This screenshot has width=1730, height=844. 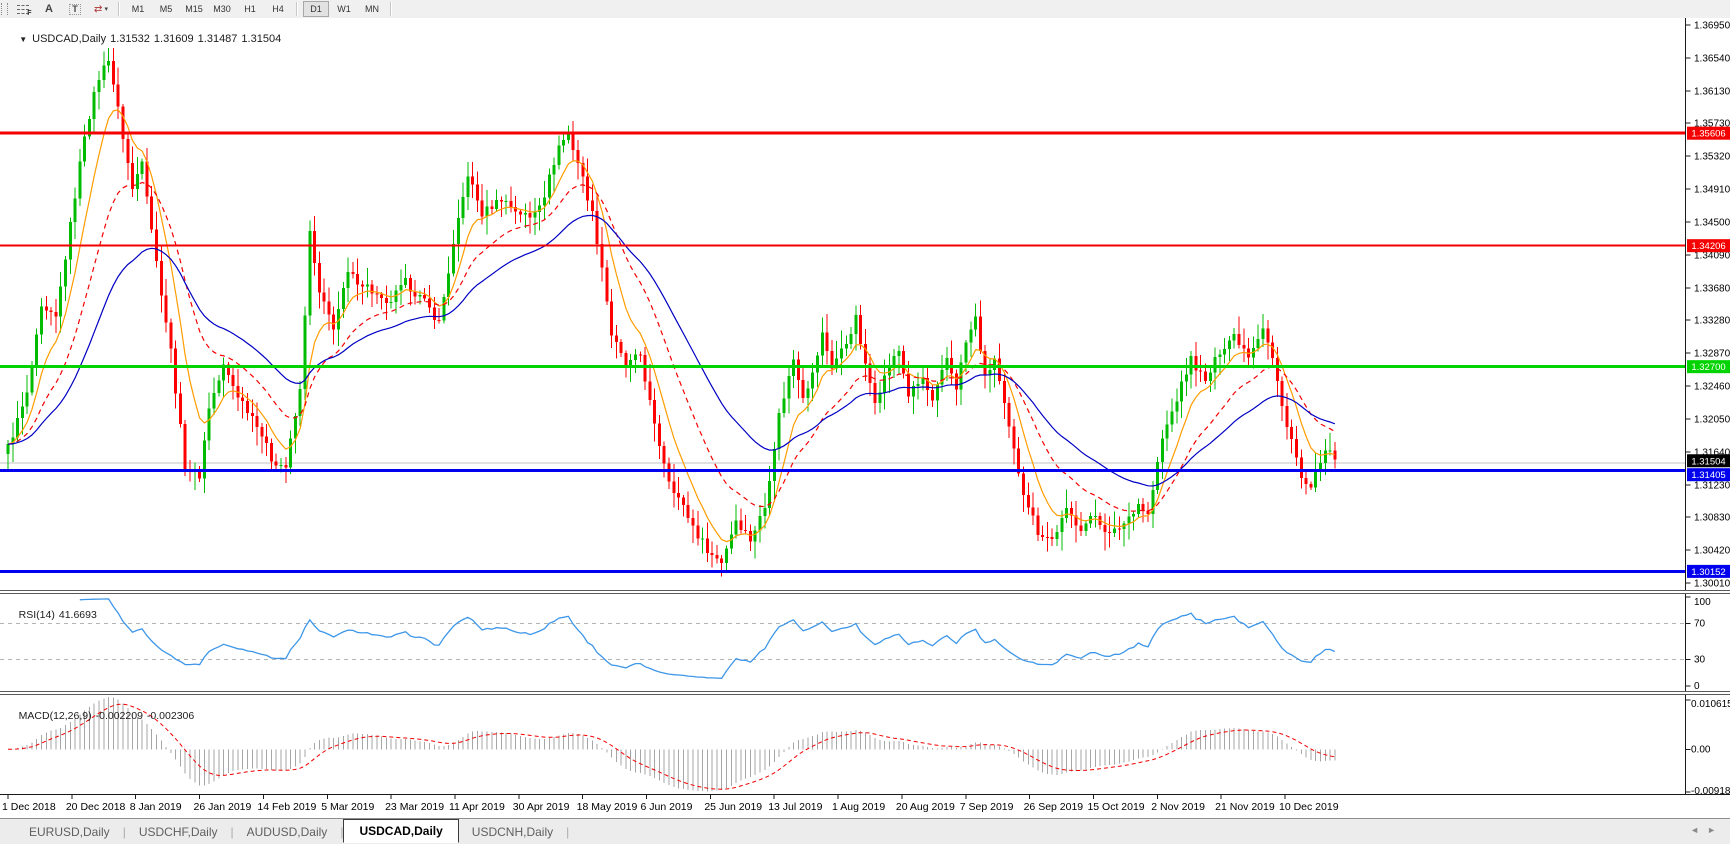 I want to click on rsi-pane: 100 70 30 0 RSI(14) 41.6693, so click(x=865, y=642).